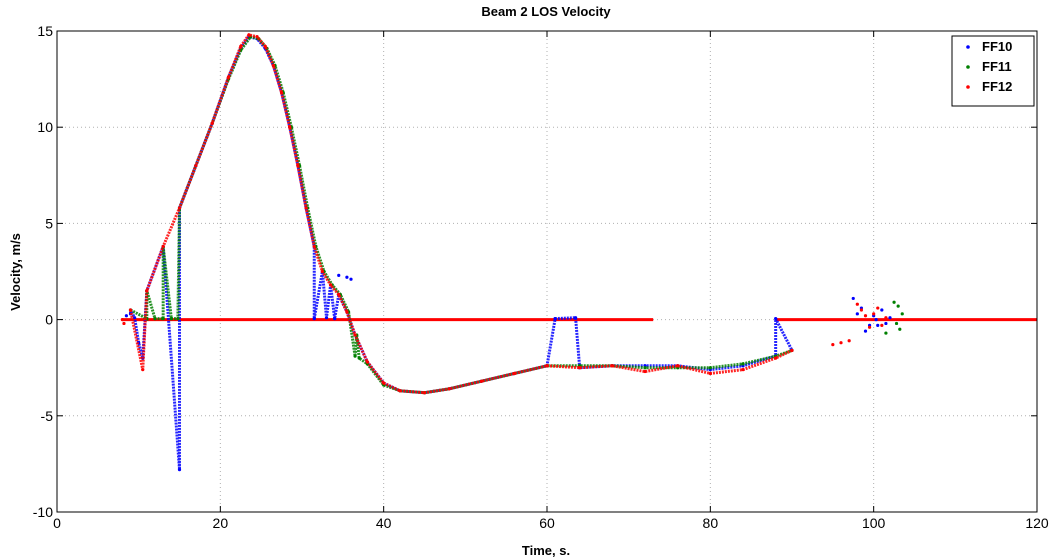 The image size is (1055, 557). What do you see at coordinates (57, 523) in the screenshot?
I see `x-tick-label: 0` at bounding box center [57, 523].